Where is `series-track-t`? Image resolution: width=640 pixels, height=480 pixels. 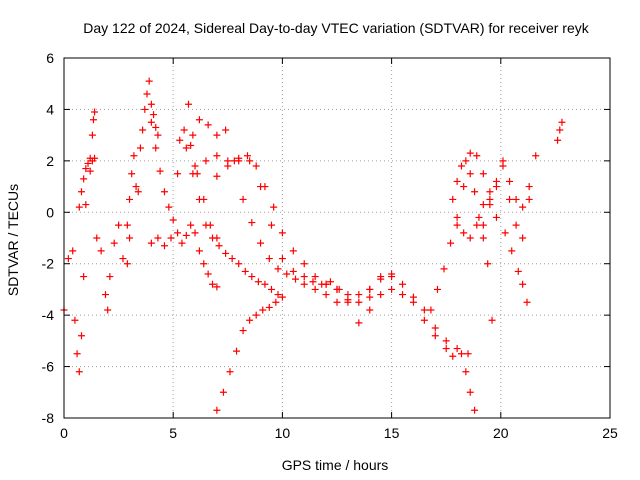 series-track-t is located at coordinates (560, 131).